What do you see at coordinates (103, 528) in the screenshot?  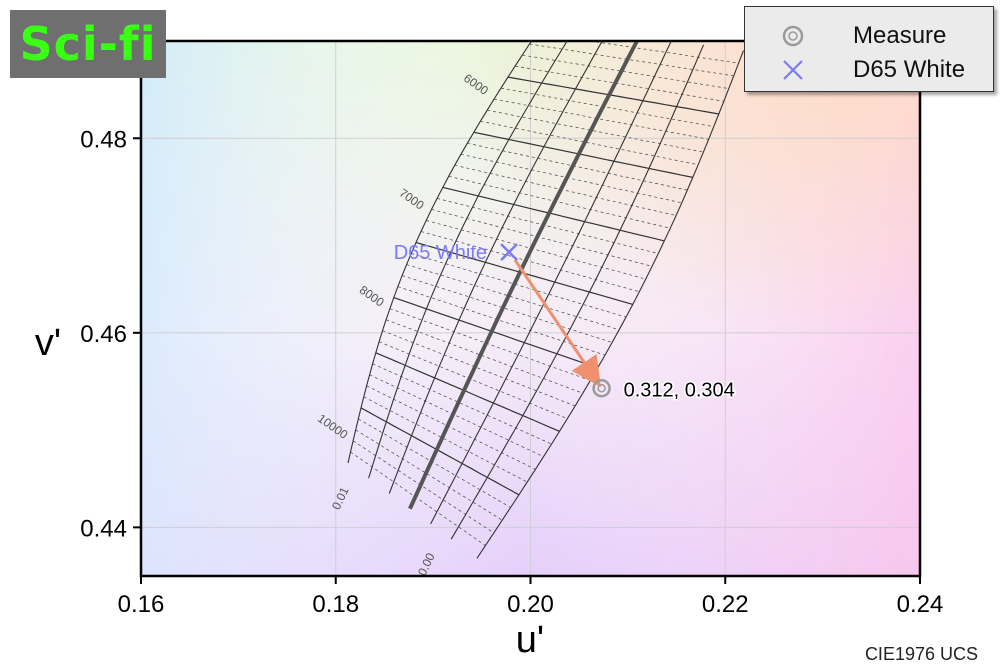 I see `y-tick-label: 0.44` at bounding box center [103, 528].